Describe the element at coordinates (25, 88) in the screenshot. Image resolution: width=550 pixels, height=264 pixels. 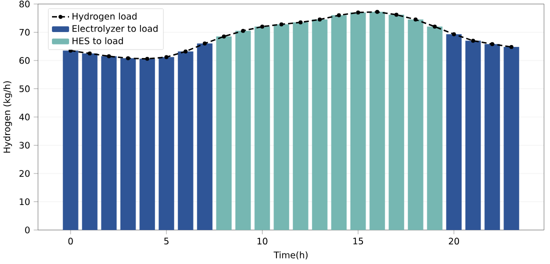
I see `y-tick-label: 50` at that location.